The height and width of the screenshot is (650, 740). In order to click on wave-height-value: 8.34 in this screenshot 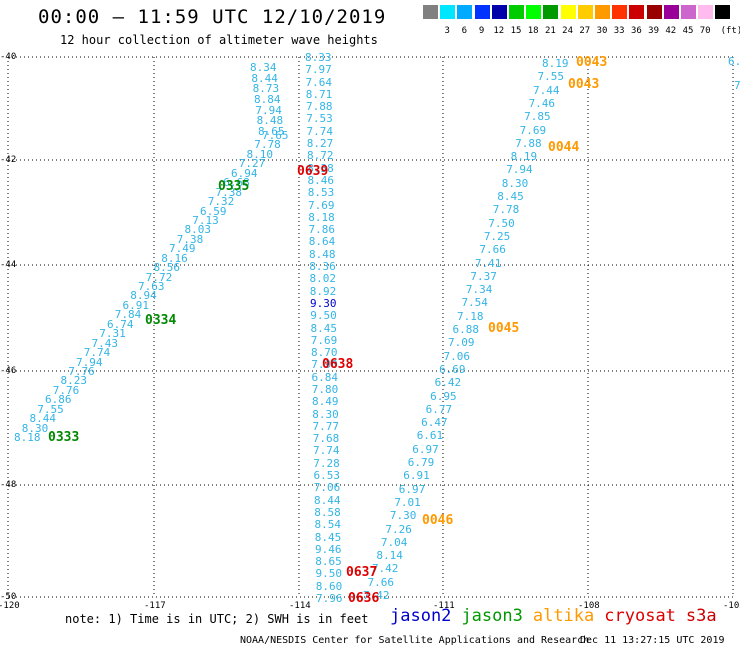, I will do `click(263, 67)`.